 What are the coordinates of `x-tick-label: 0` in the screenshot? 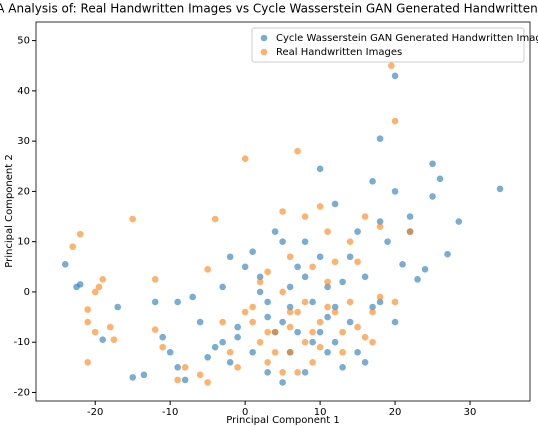 It's located at (245, 412).